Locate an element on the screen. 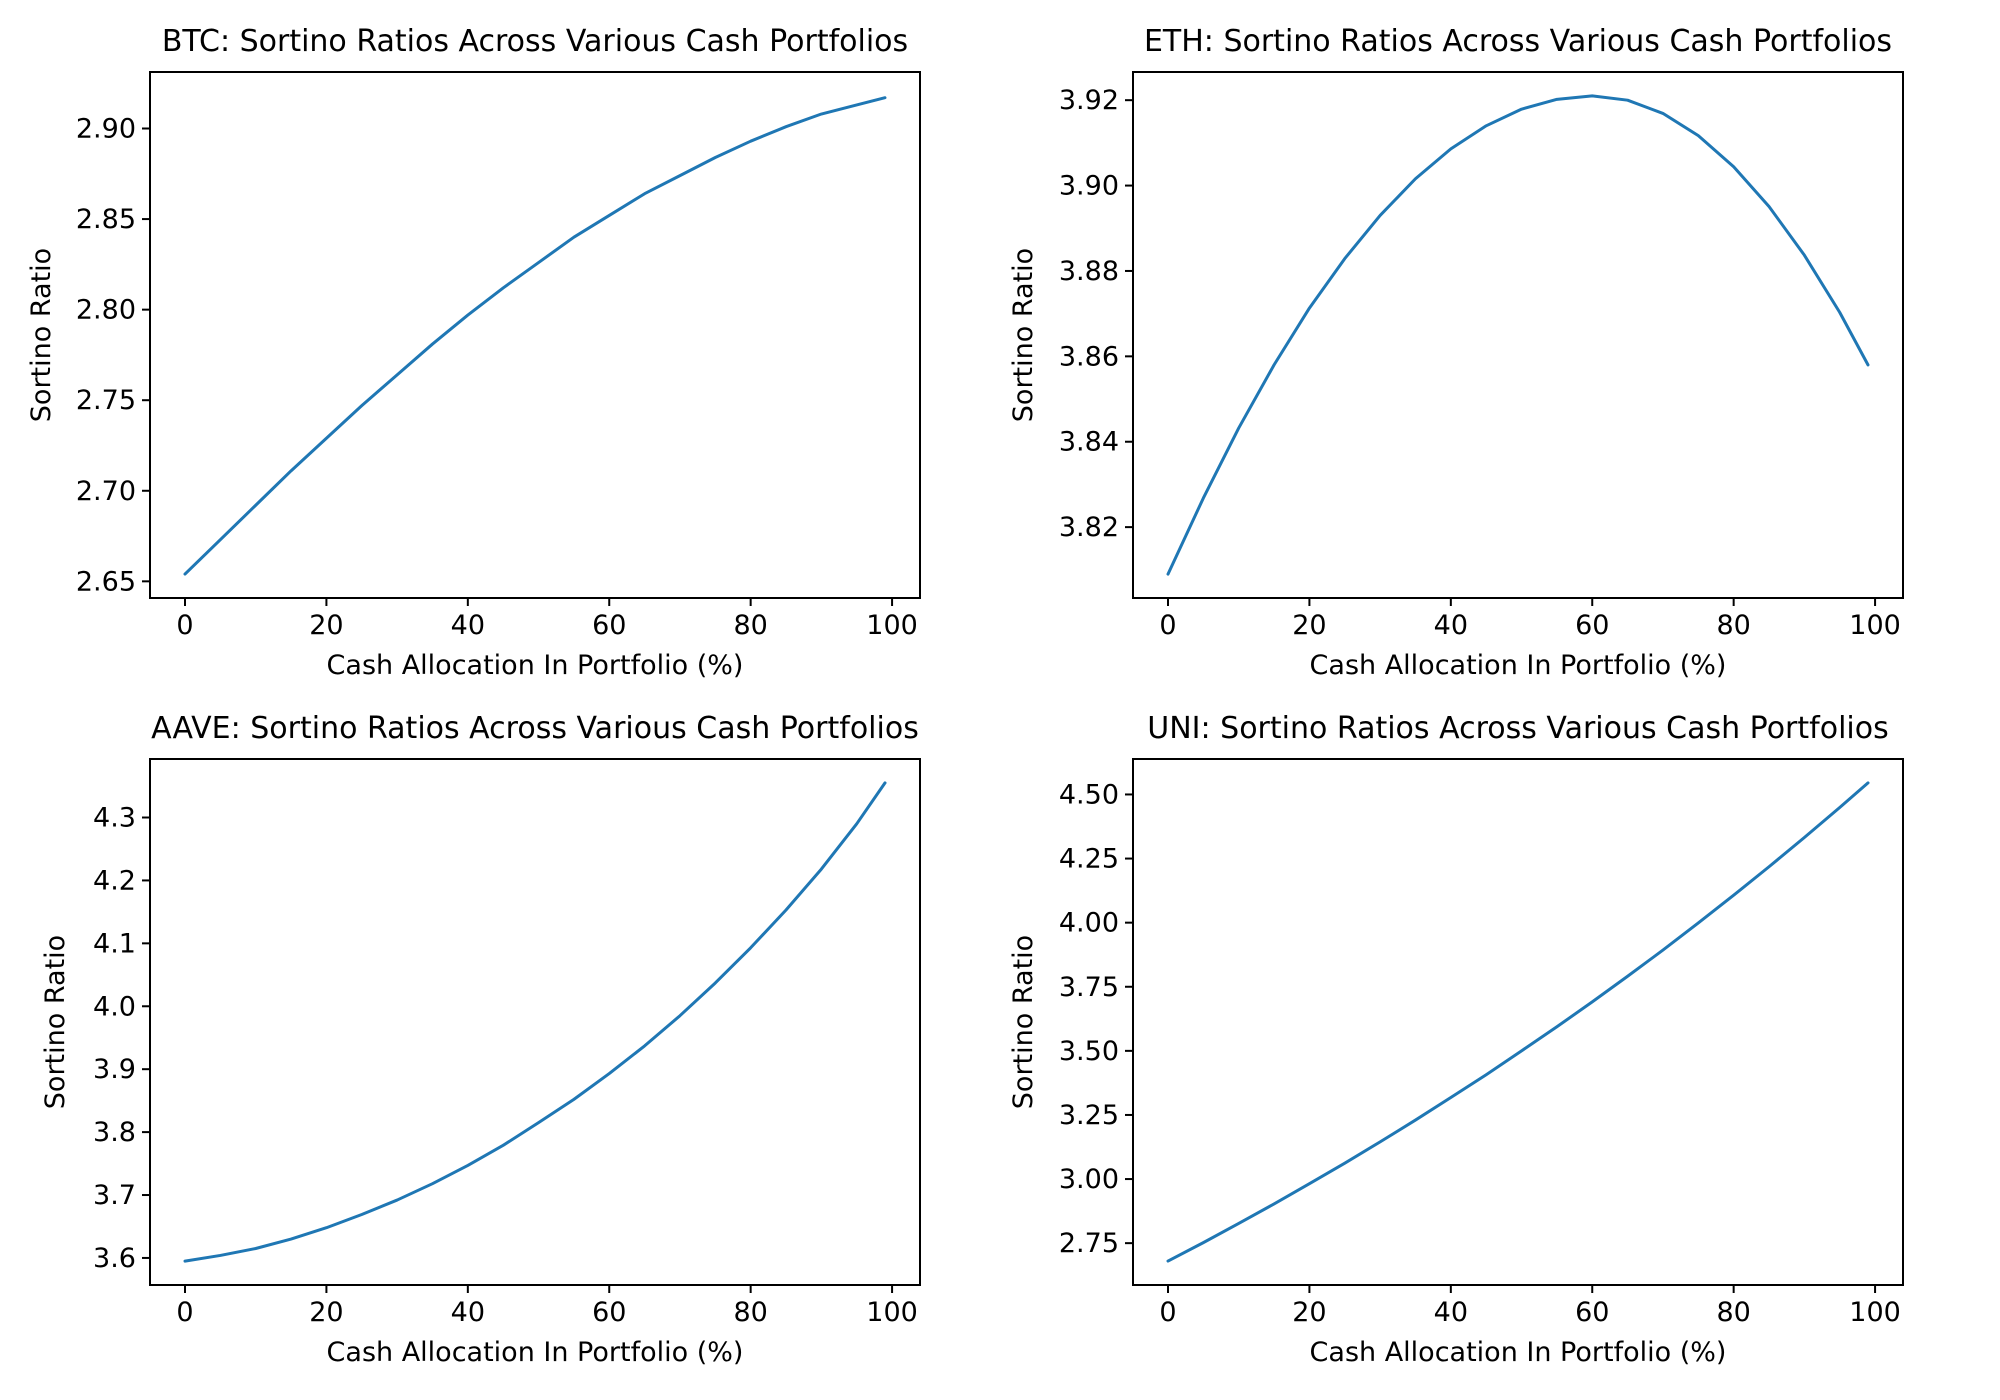 The width and height of the screenshot is (2000, 1400). y-tick-label: 3.86 is located at coordinates (1089, 356).